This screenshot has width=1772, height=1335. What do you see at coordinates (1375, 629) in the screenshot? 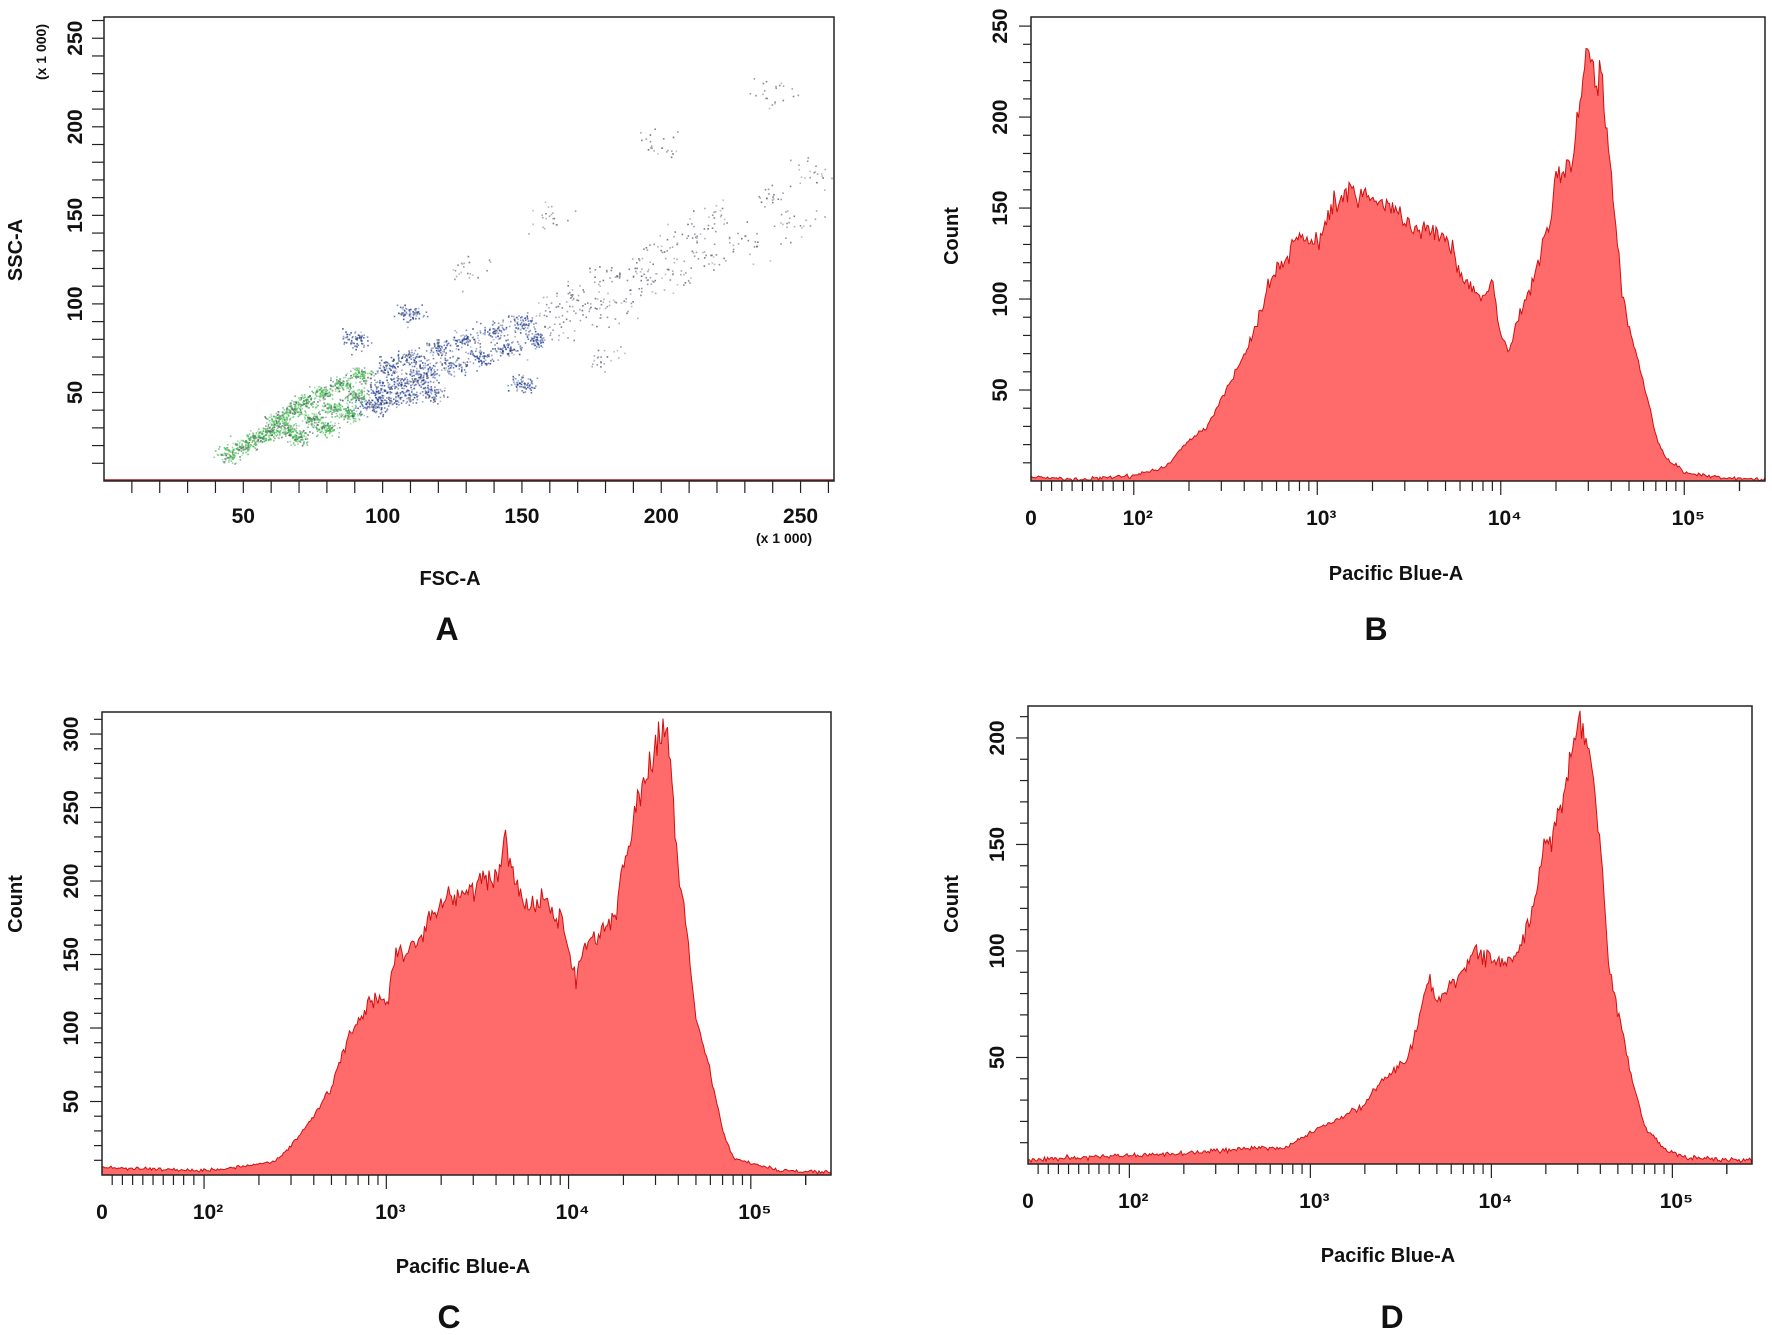
I see `panel-label: B` at bounding box center [1375, 629].